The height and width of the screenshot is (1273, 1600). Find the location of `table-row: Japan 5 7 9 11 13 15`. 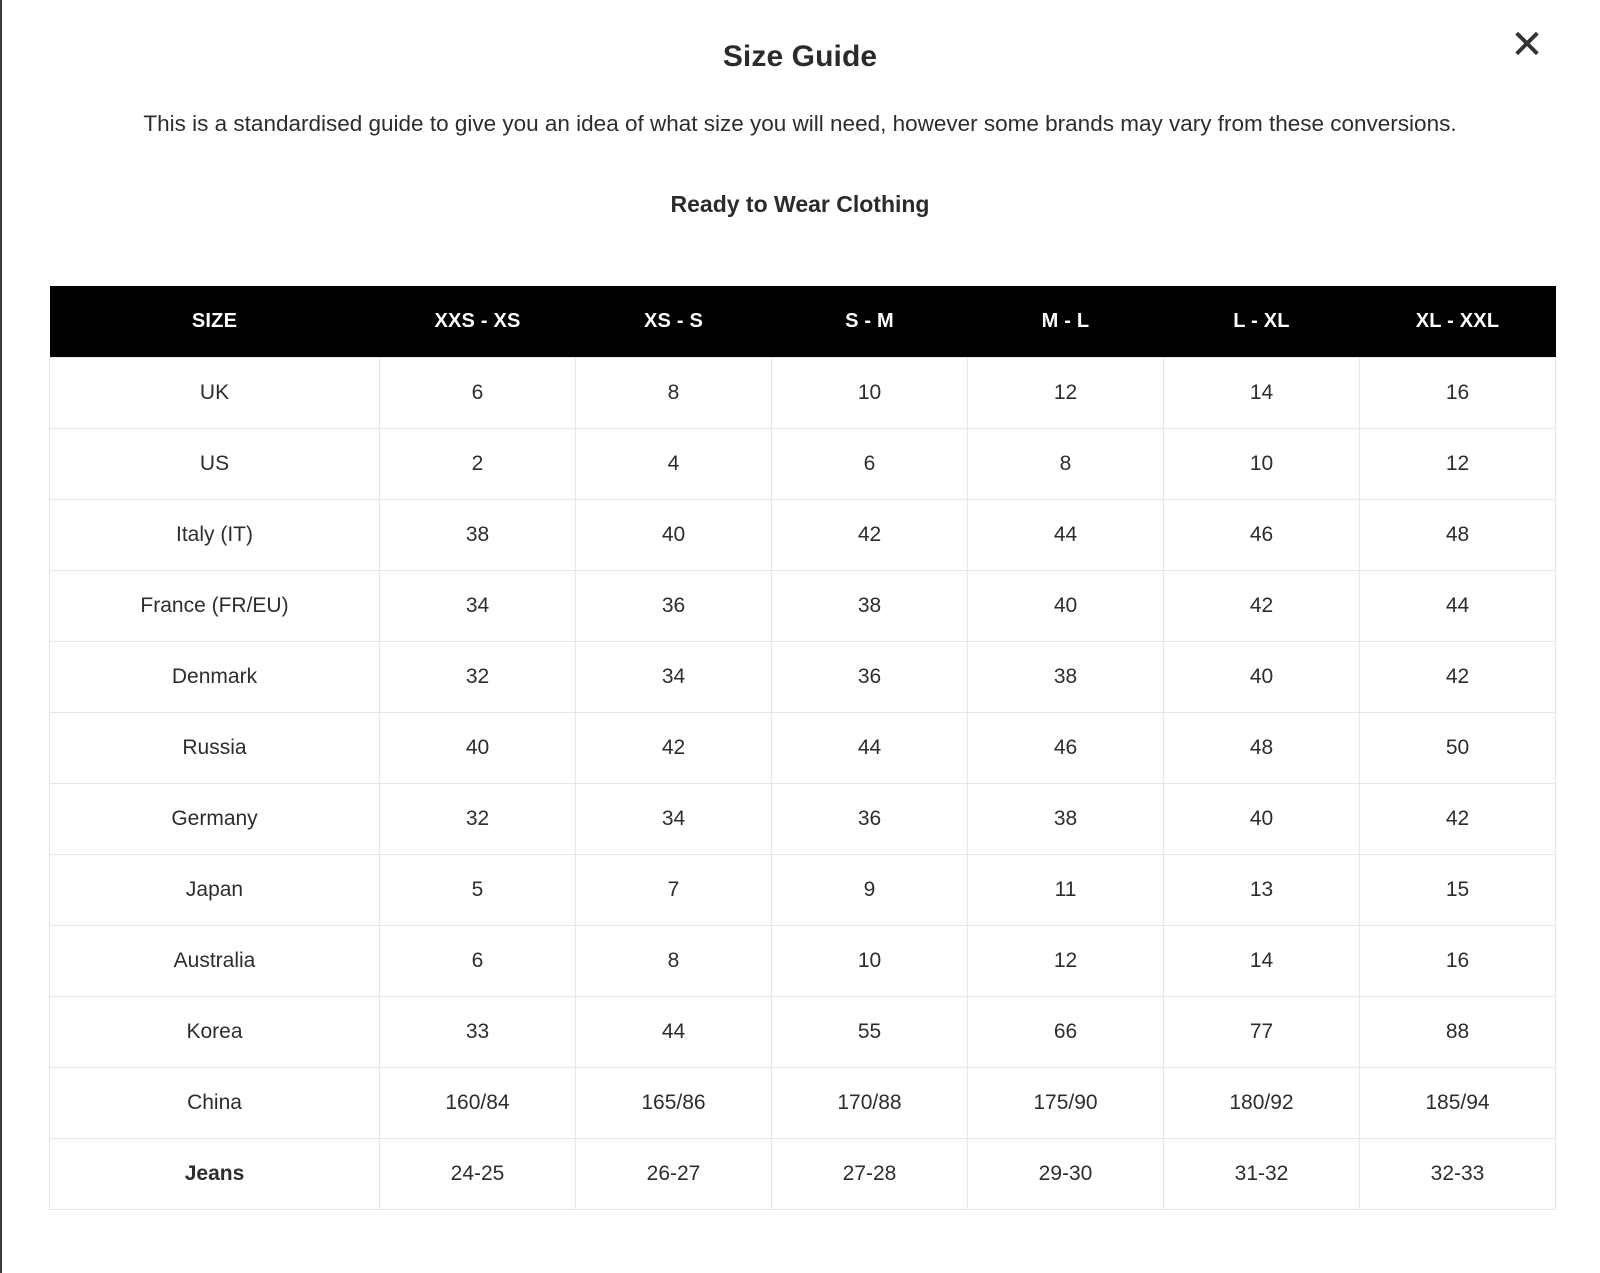

table-row: Japan 5 7 9 11 13 15 is located at coordinates (802, 890).